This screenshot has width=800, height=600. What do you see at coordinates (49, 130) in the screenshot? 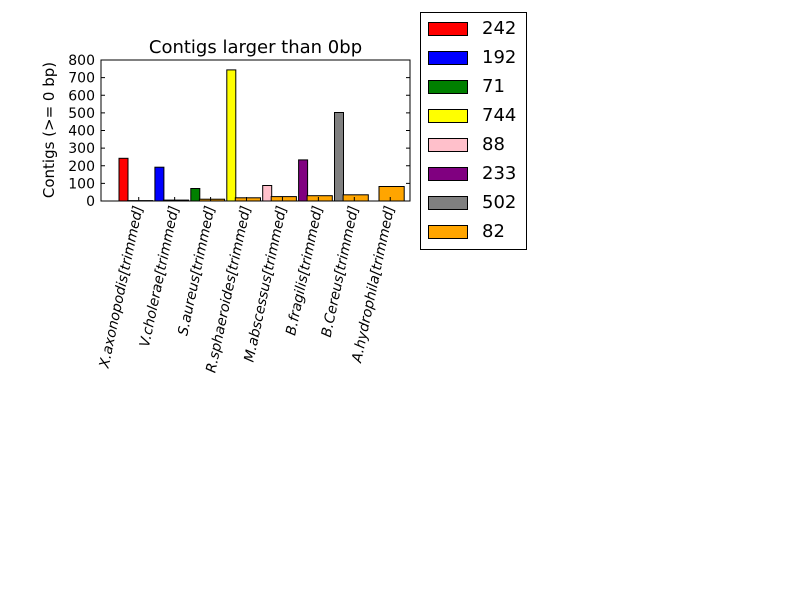
I see `y-axis-label: Contigs (>= 0 bp)` at bounding box center [49, 130].